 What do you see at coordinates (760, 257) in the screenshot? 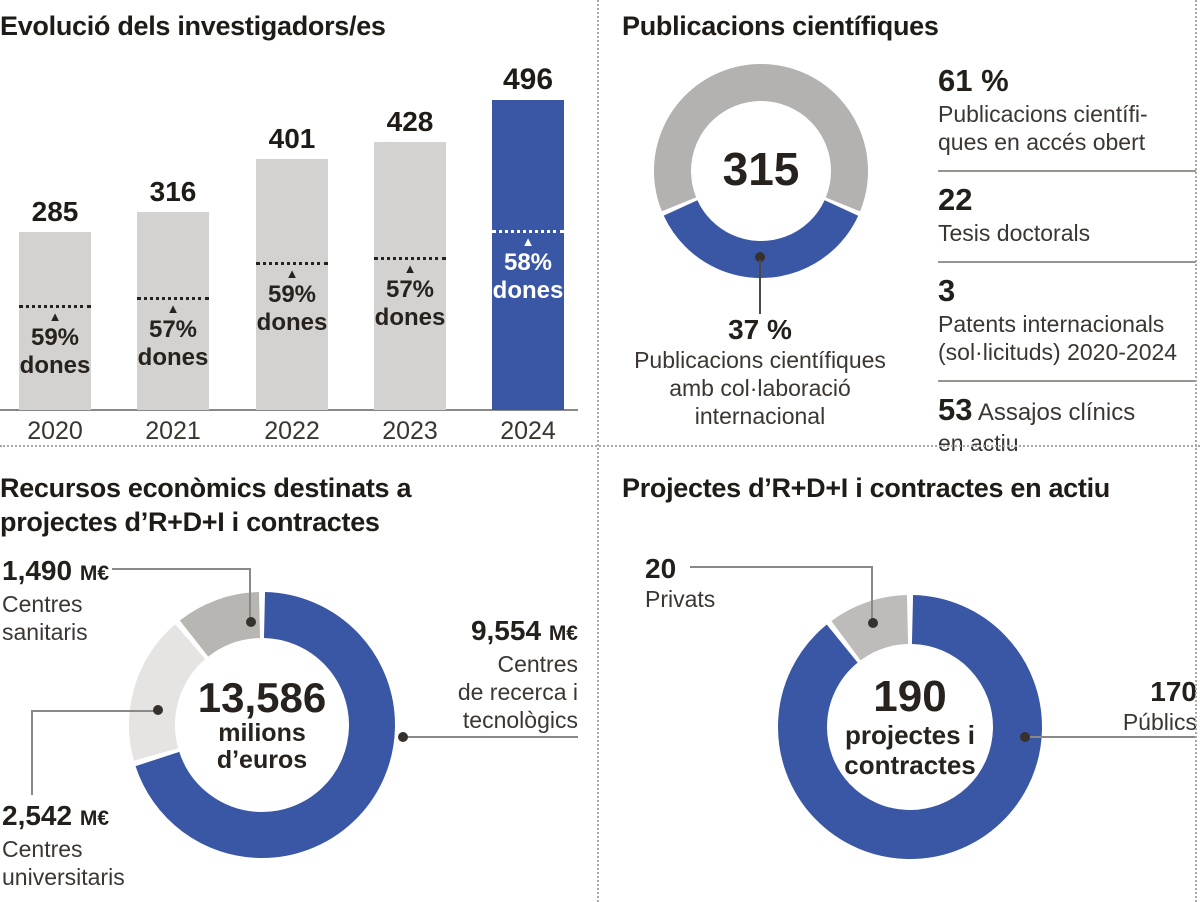
I see `callout-dot-international` at bounding box center [760, 257].